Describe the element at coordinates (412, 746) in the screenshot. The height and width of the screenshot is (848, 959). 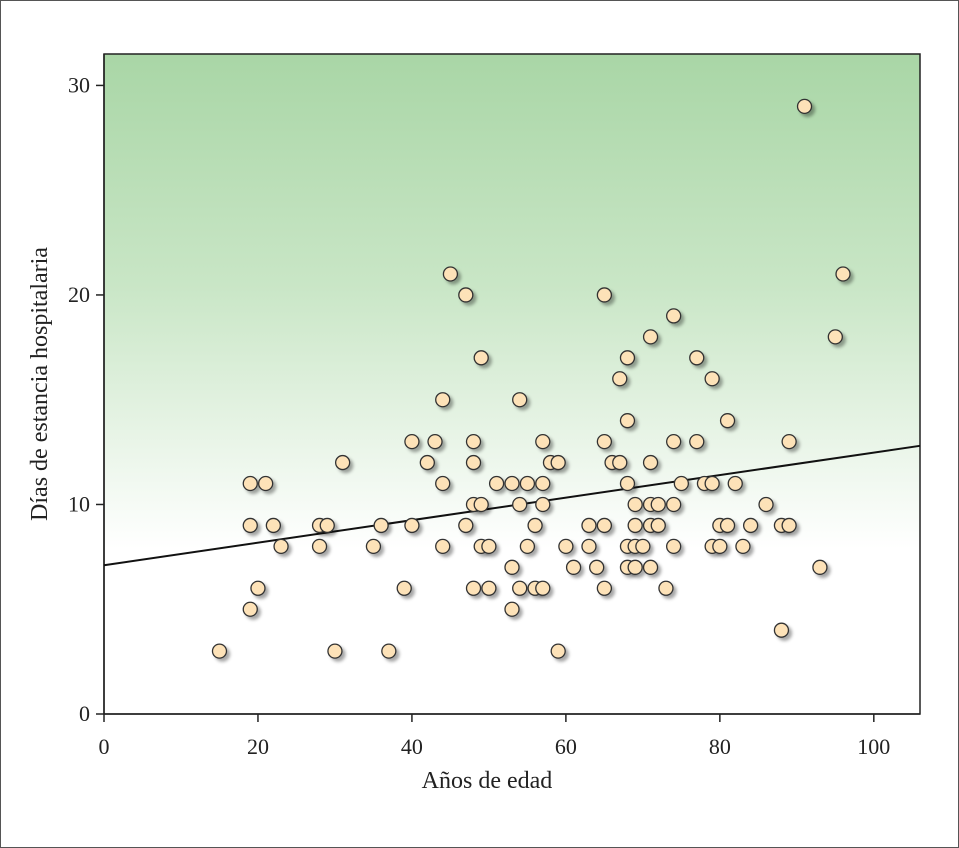
I see `x-tick-label: 40` at that location.